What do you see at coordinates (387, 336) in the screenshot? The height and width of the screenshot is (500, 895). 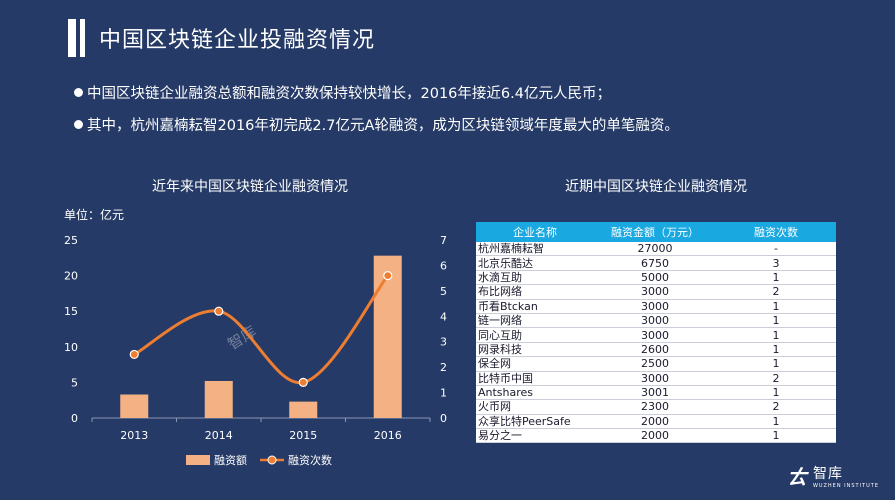 I see `bar-2016` at bounding box center [387, 336].